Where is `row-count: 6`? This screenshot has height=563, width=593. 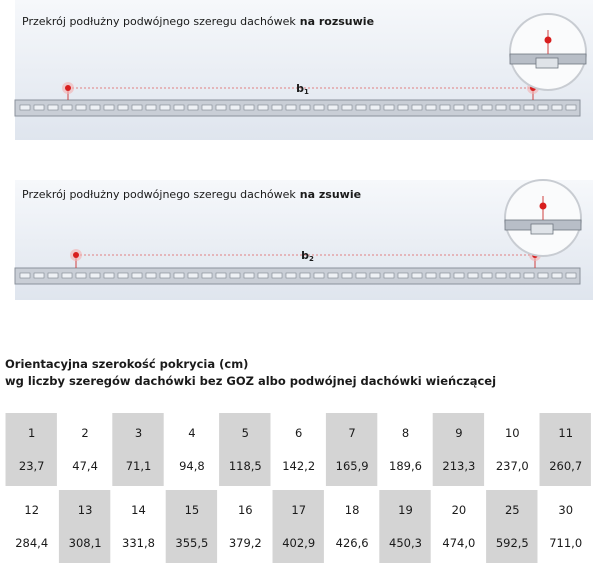
row-count: 6 is located at coordinates (298, 433).